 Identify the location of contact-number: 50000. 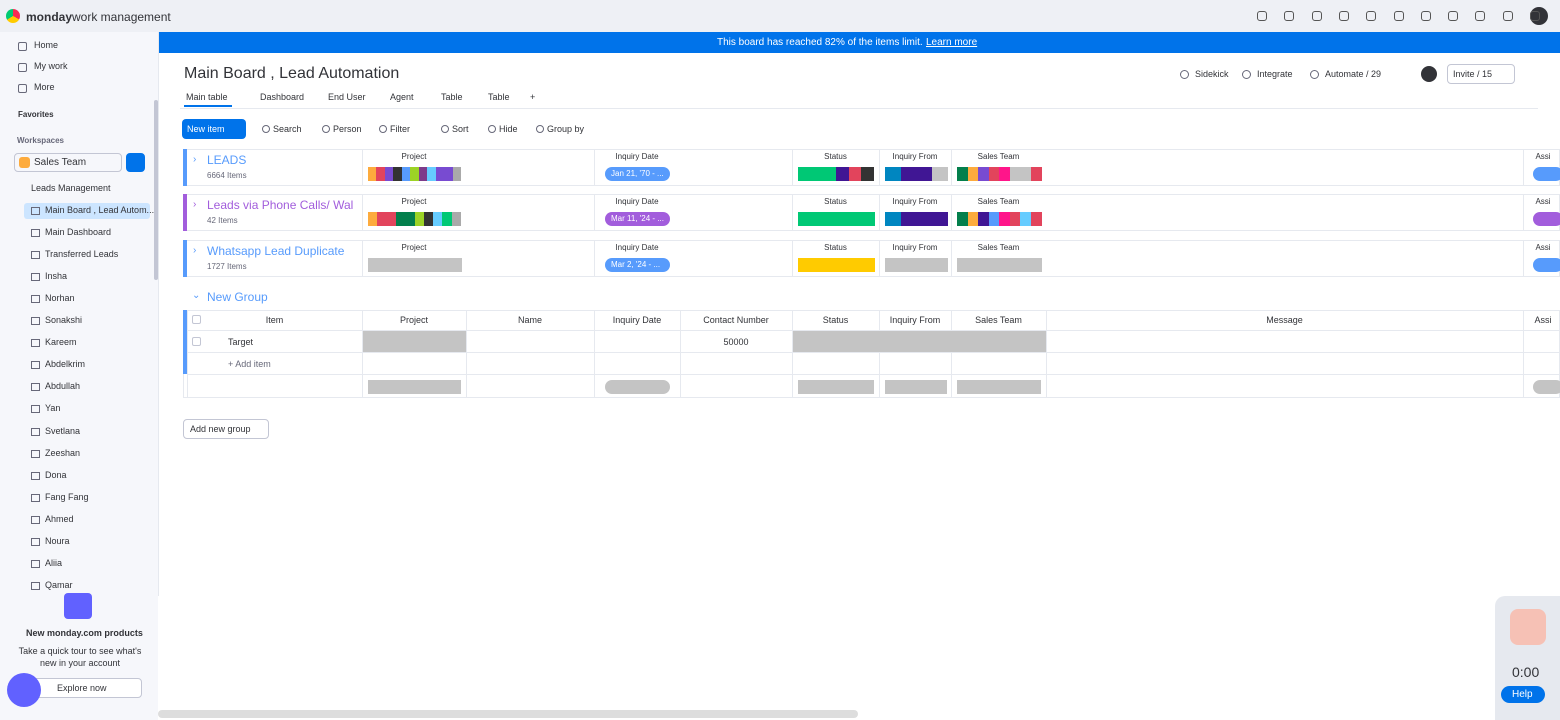
(736, 342).